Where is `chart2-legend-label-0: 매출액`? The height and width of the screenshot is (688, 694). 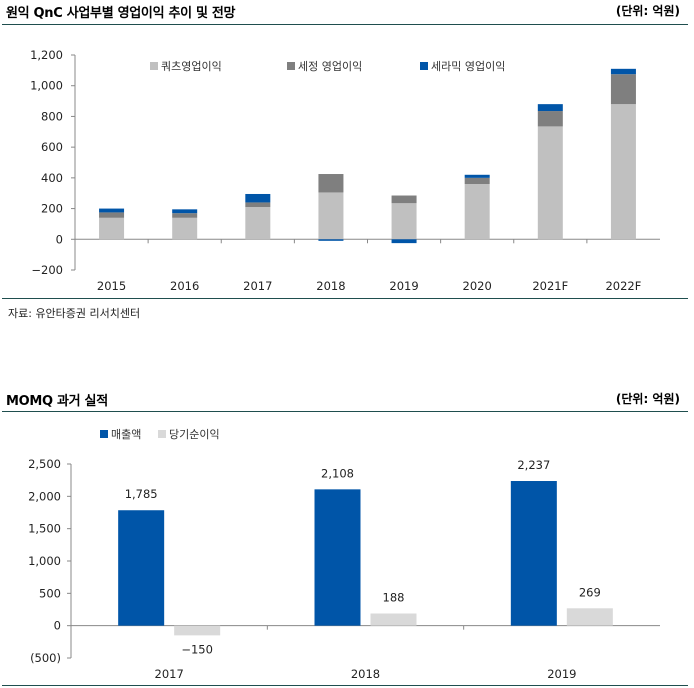
chart2-legend-label-0: 매출액 is located at coordinates (126, 434).